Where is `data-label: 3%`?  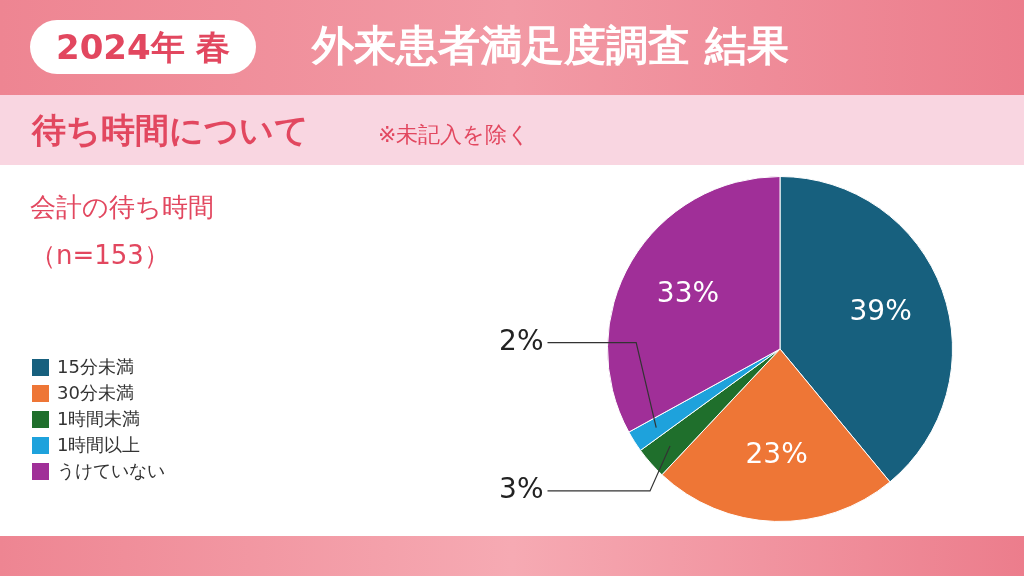
data-label: 3% is located at coordinates (521, 489).